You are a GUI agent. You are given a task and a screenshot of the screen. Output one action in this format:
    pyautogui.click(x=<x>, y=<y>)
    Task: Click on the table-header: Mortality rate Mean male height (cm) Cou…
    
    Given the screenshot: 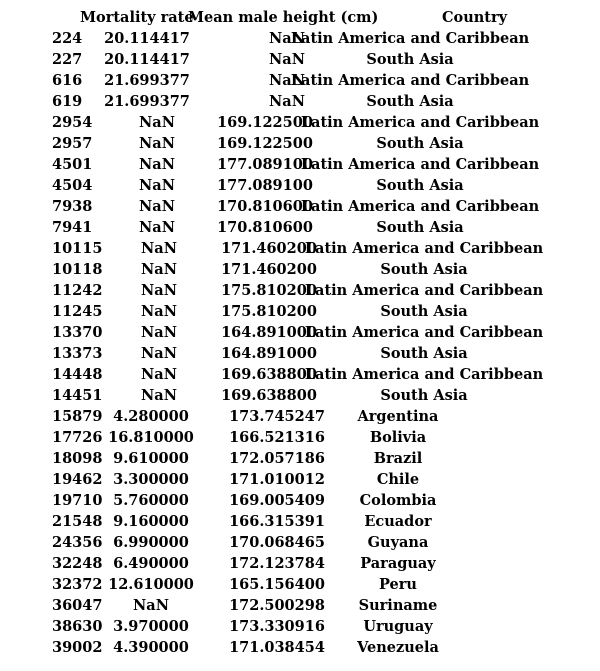 What is the action you would take?
    pyautogui.click(x=300, y=17)
    